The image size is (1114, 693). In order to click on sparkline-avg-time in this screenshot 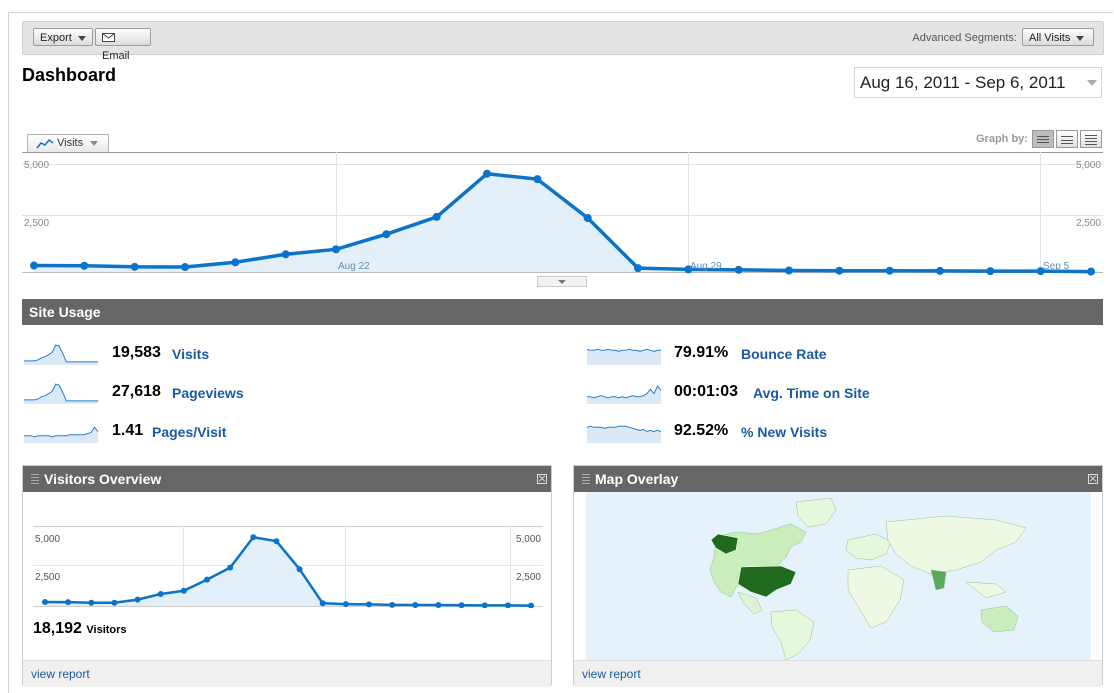, I will do `click(624, 394)`.